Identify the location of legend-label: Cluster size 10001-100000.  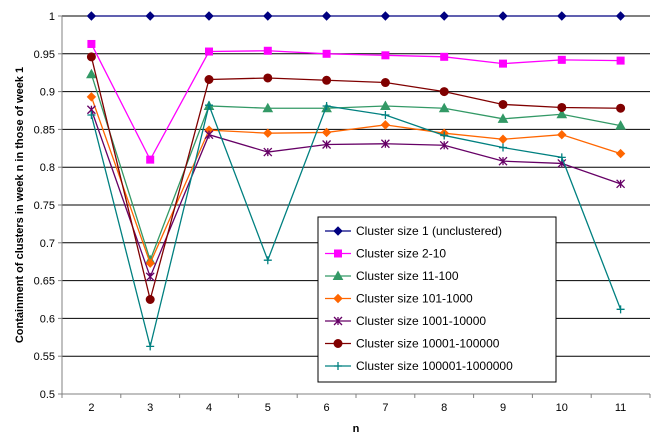
(428, 344).